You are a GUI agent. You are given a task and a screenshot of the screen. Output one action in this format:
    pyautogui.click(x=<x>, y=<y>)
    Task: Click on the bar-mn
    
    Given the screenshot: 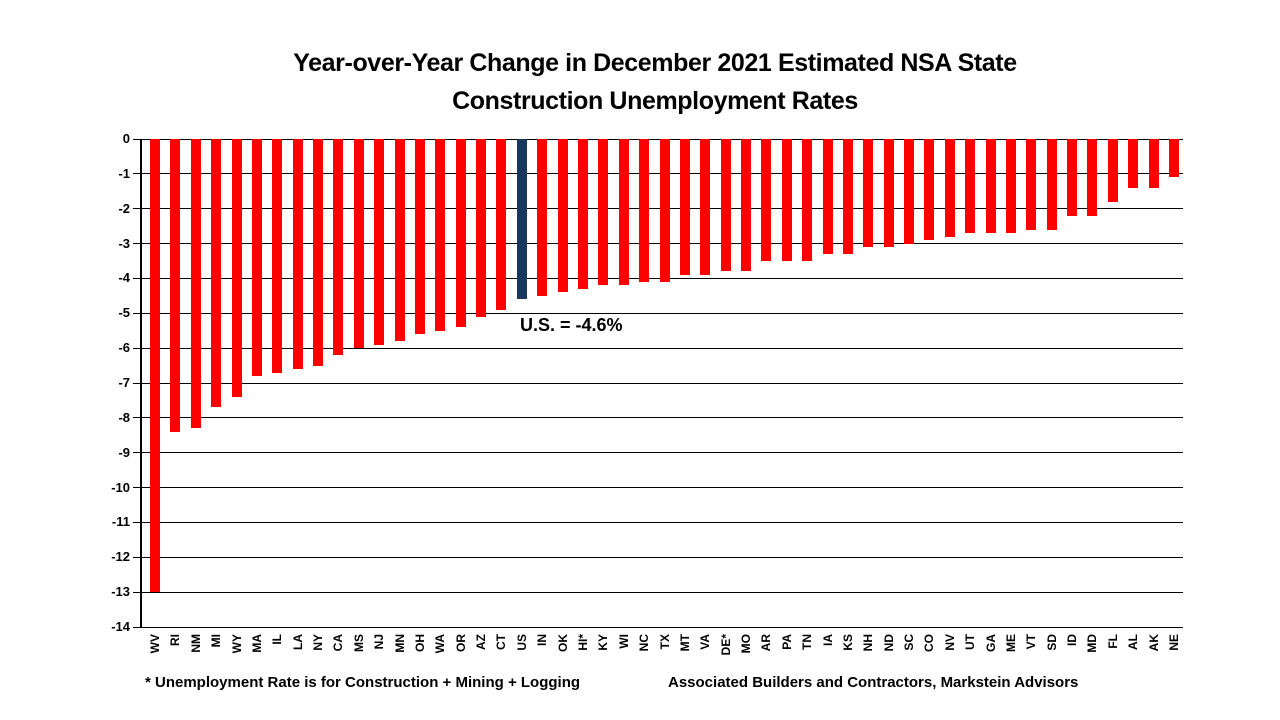 What is the action you would take?
    pyautogui.click(x=399, y=240)
    